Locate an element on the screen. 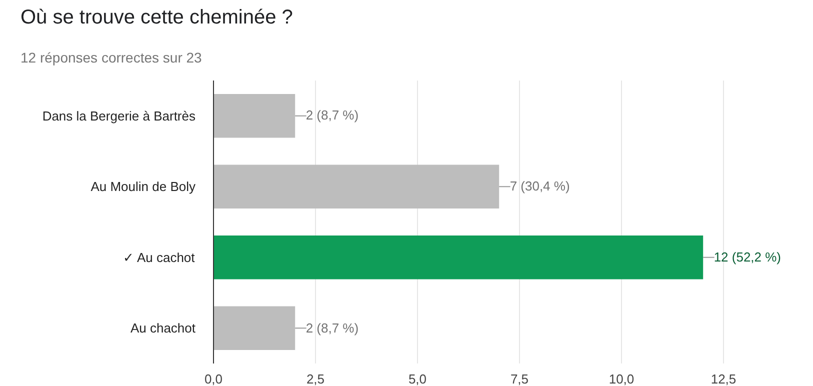  x-tick-label: 10,0 is located at coordinates (621, 379).